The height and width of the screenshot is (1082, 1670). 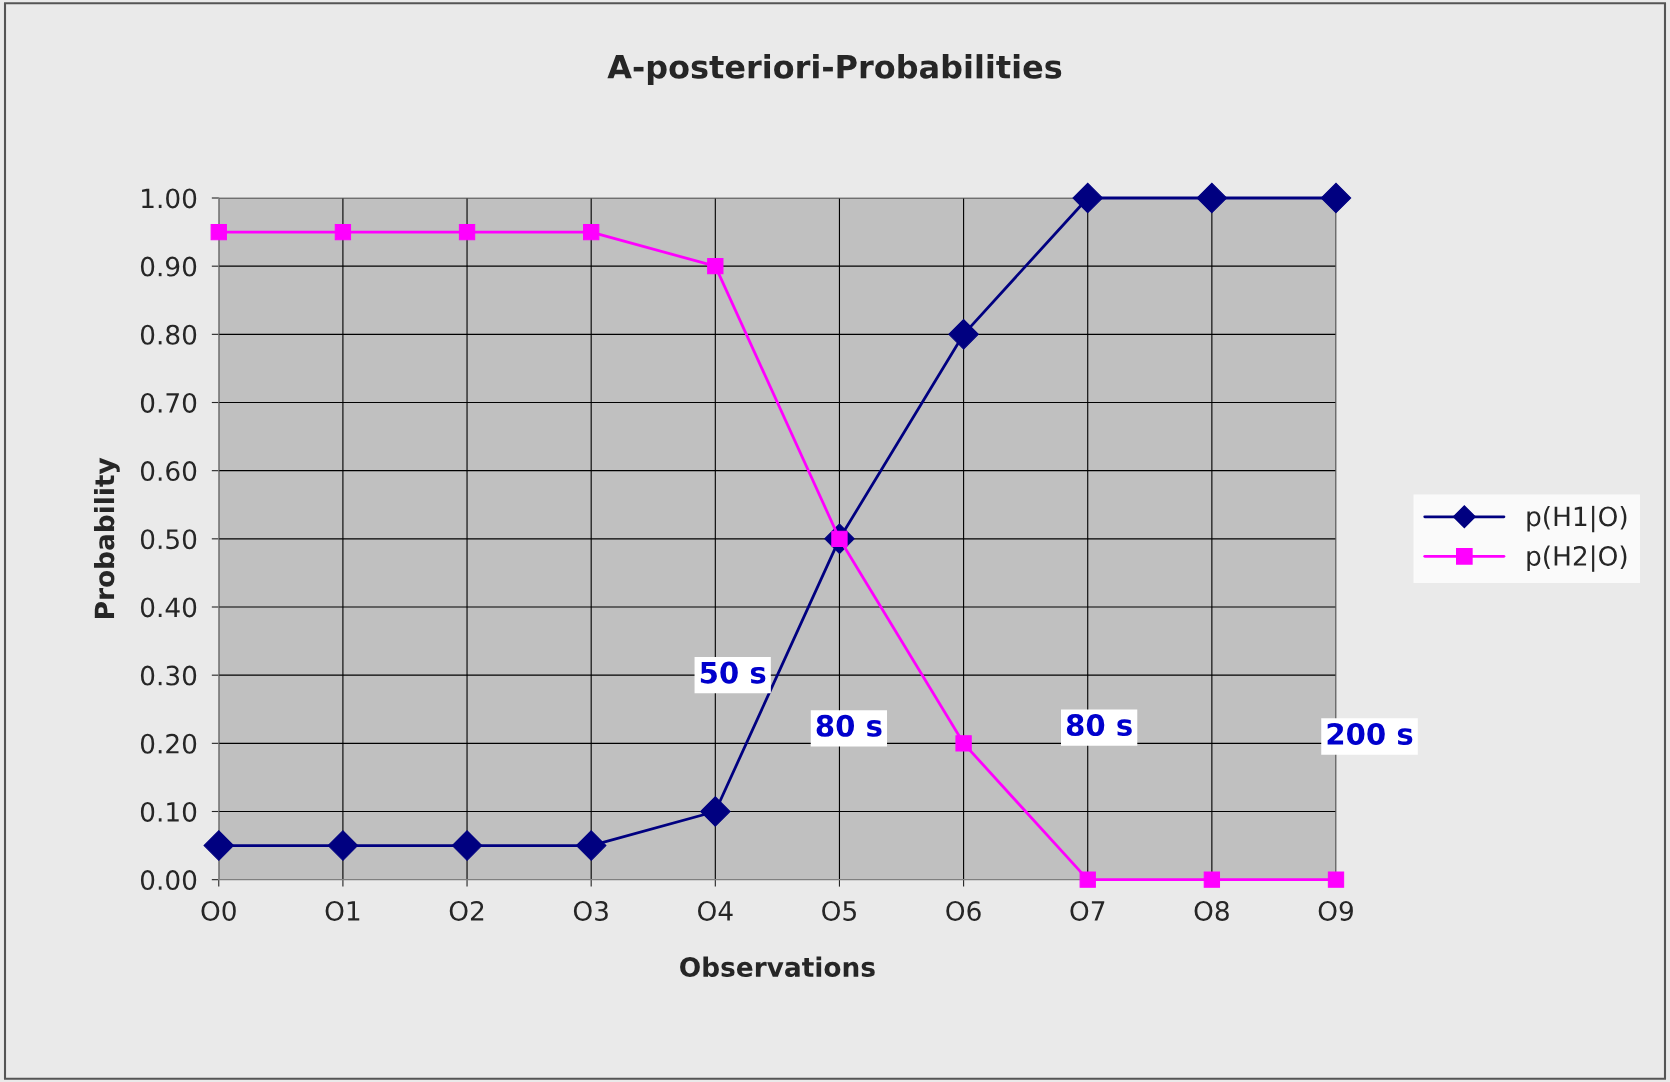 I want to click on x-tick-label: O6, so click(x=963, y=910).